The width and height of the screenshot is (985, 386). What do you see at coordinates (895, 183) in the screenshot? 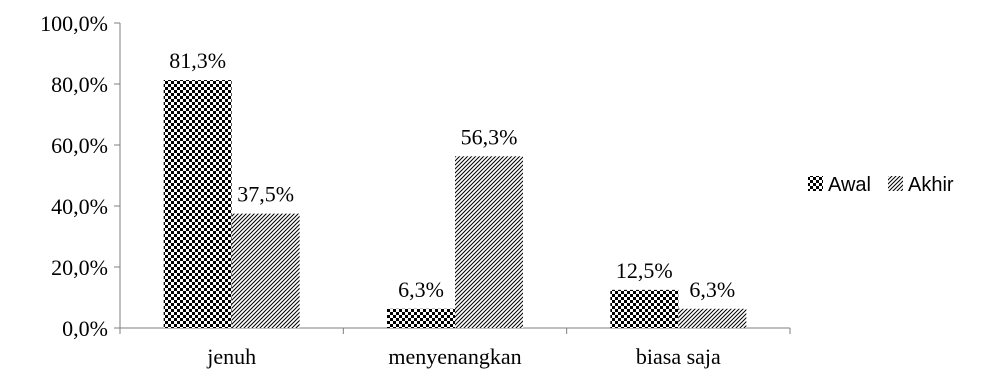
I see `legend-swatch-akhir` at bounding box center [895, 183].